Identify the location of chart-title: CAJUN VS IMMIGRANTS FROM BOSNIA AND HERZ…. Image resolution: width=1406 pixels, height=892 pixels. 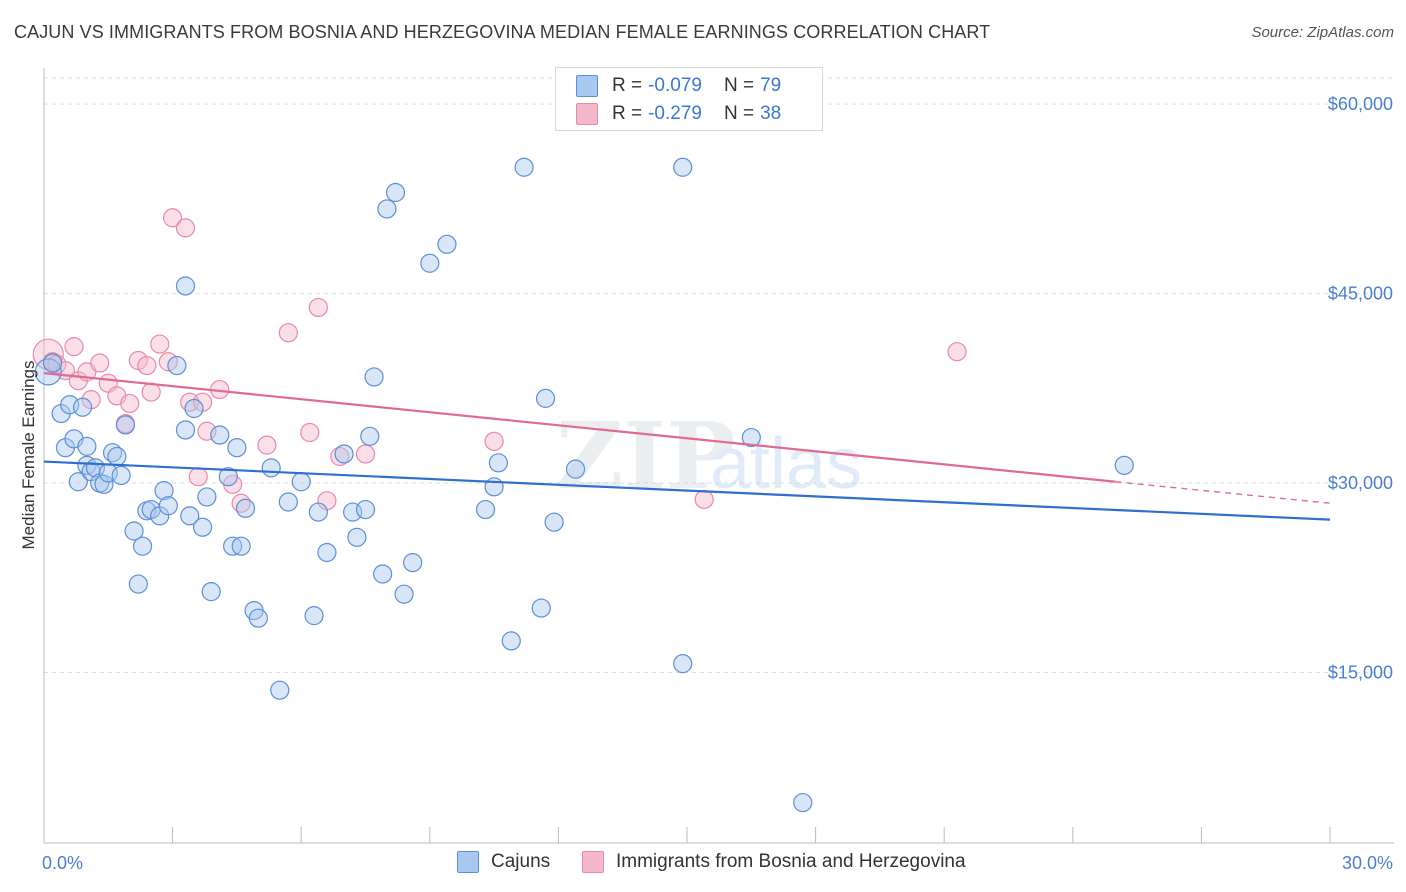
(502, 32).